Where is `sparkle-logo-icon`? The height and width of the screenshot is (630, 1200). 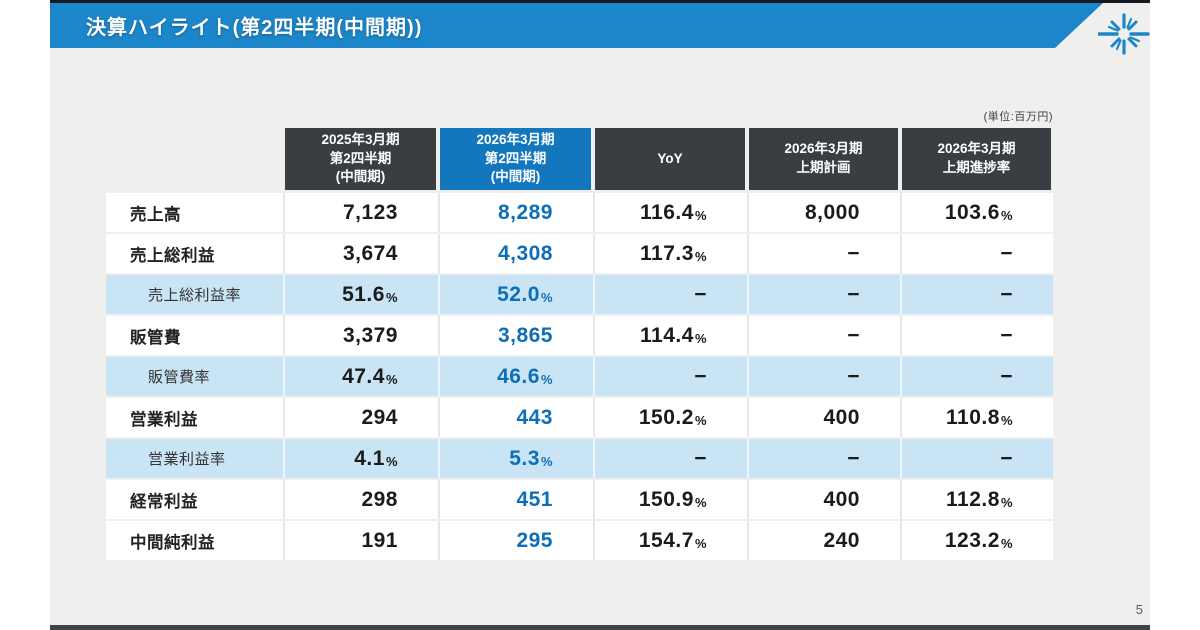
sparkle-logo-icon is located at coordinates (1124, 34).